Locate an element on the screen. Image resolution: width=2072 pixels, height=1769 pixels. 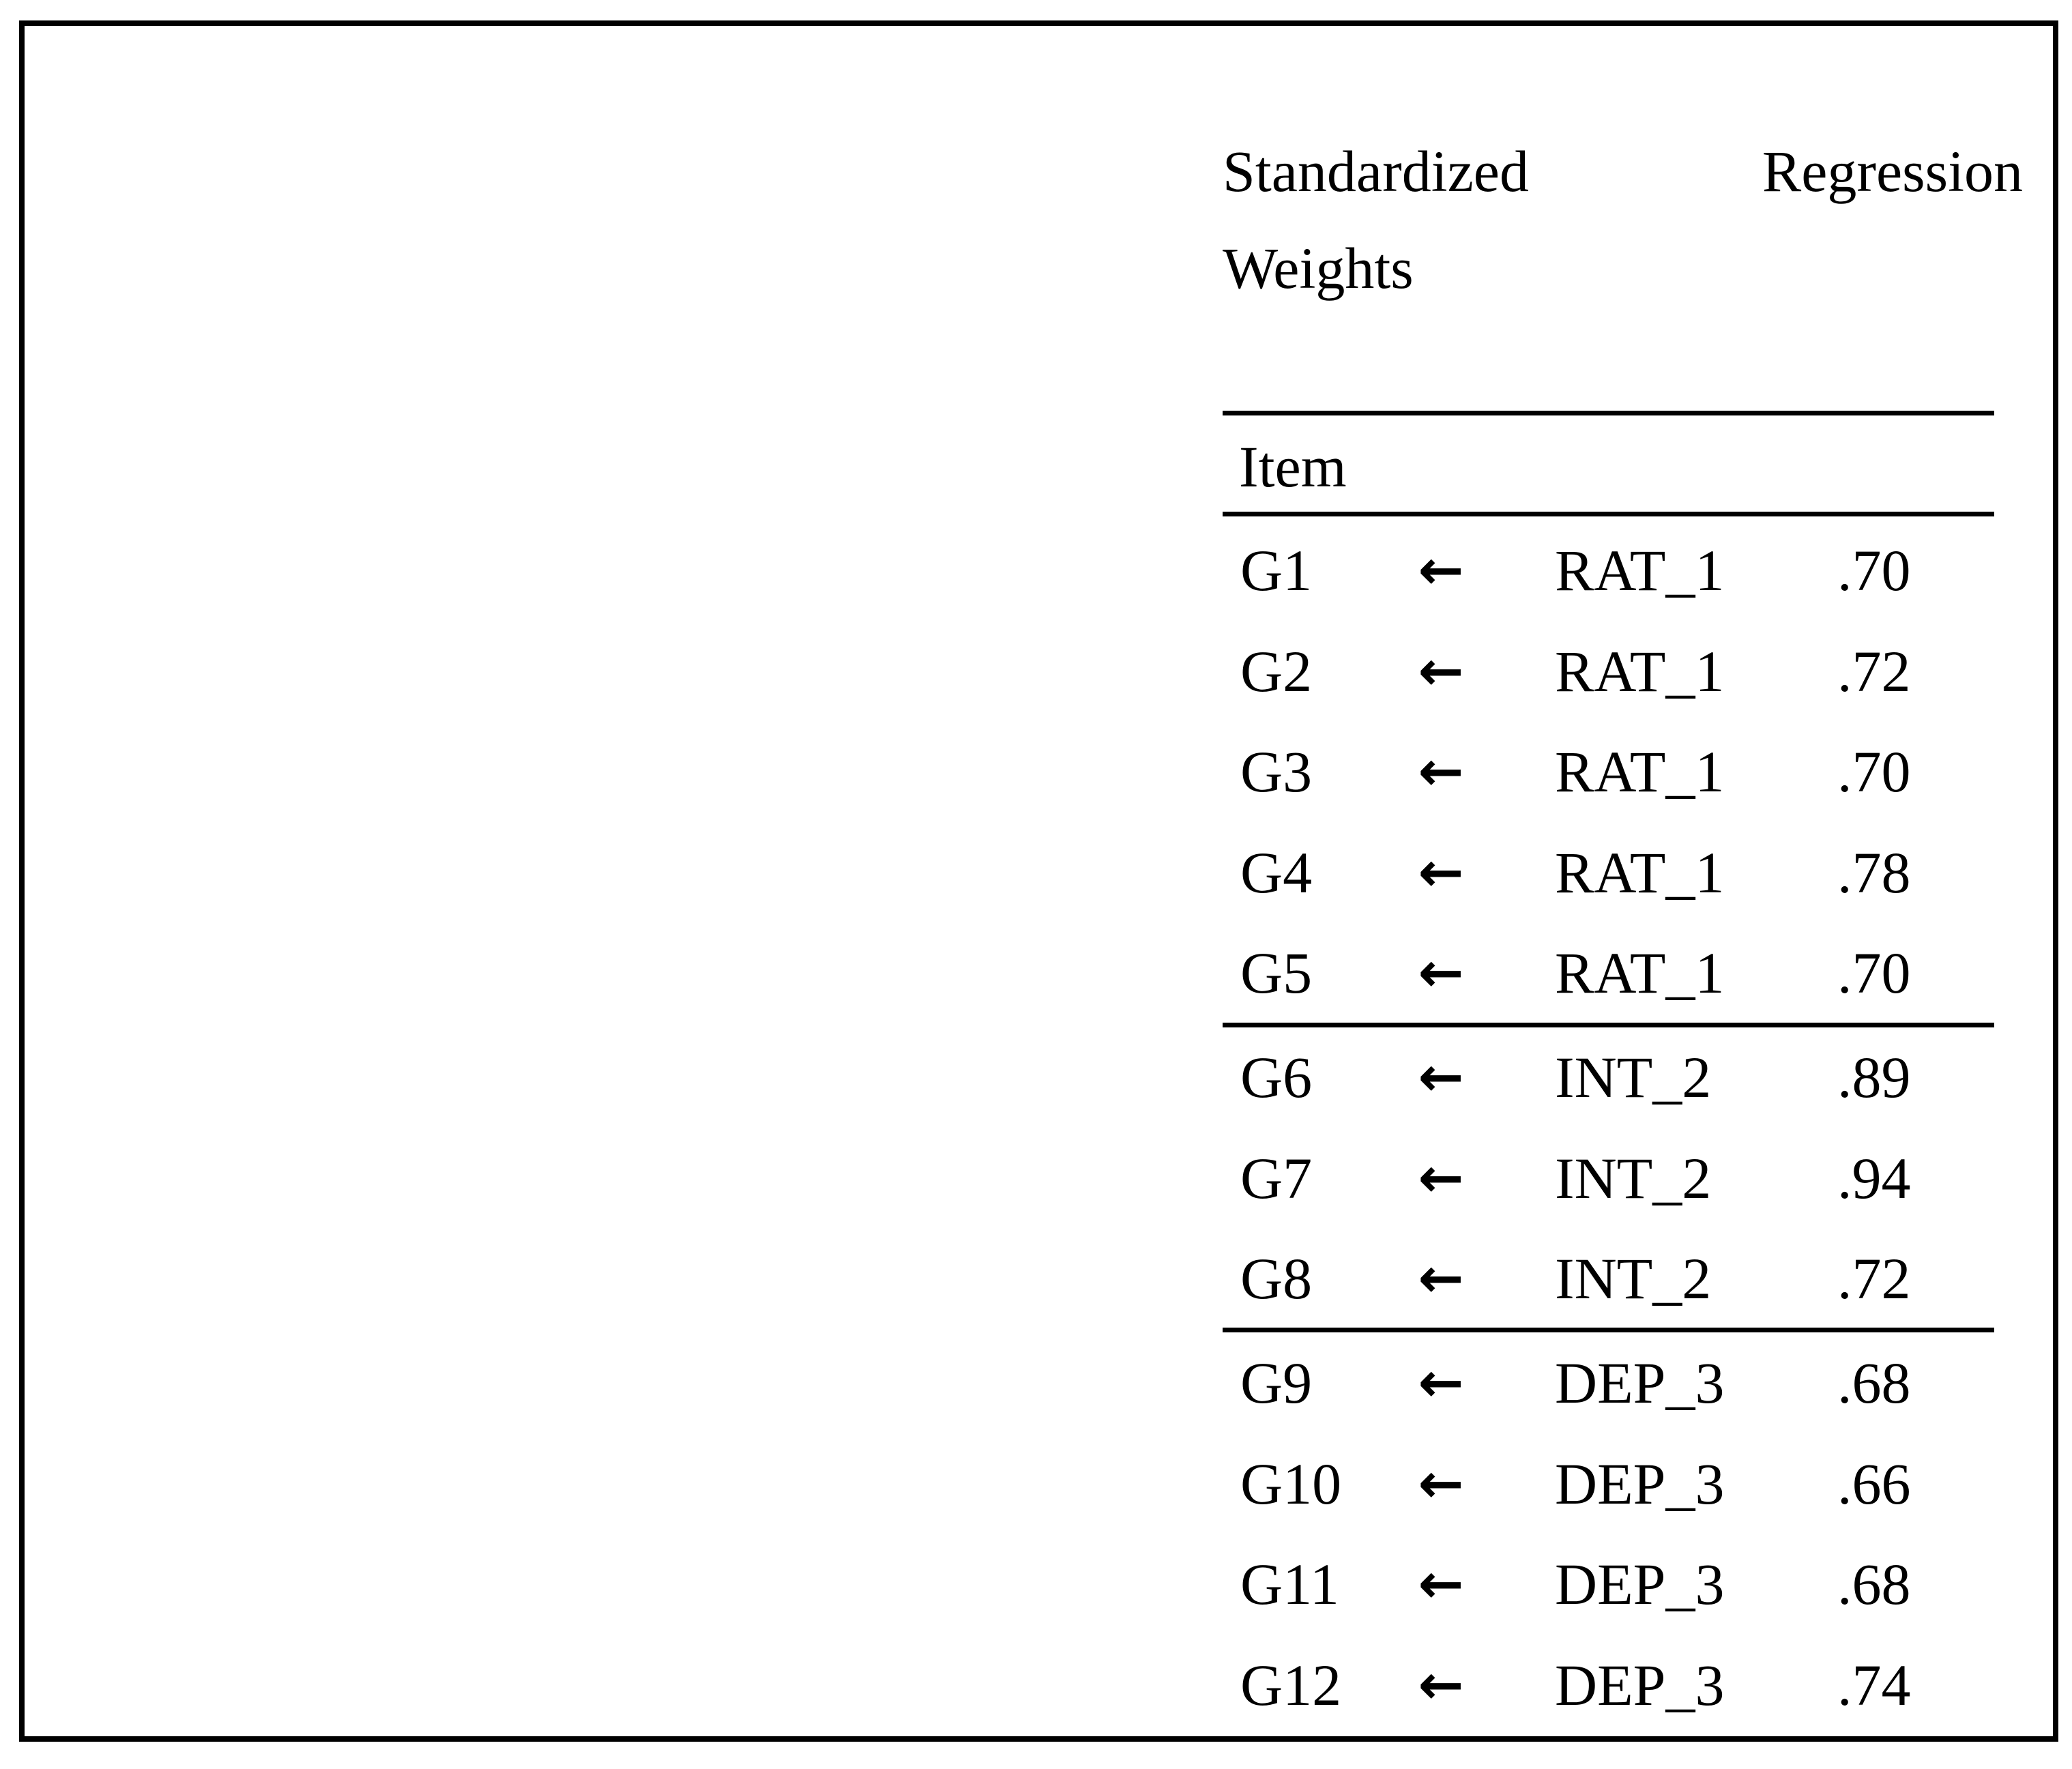
table-row: G4 ← RAT_1 .78 is located at coordinates (1608, 872).